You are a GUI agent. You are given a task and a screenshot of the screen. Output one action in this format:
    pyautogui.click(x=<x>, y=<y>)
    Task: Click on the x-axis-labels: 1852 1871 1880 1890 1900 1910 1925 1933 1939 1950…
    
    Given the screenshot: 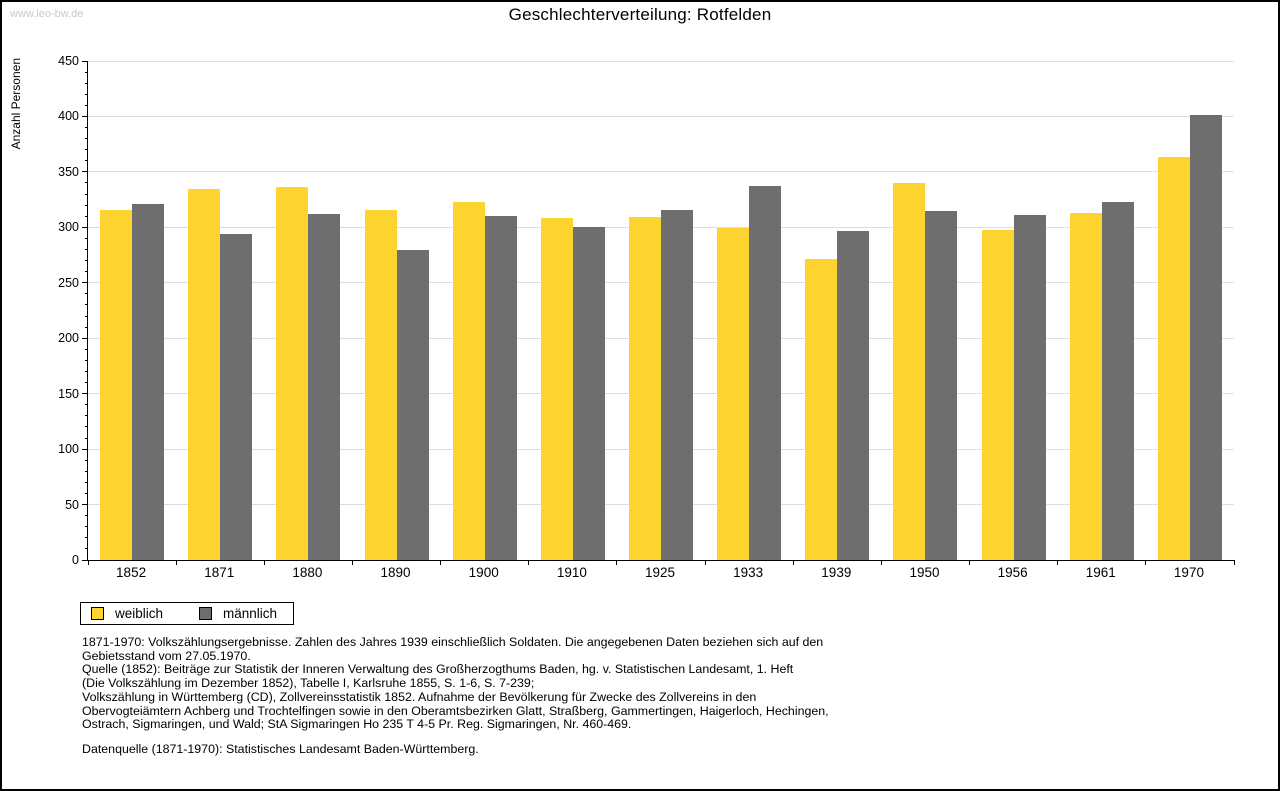 What is the action you would take?
    pyautogui.click(x=660, y=572)
    